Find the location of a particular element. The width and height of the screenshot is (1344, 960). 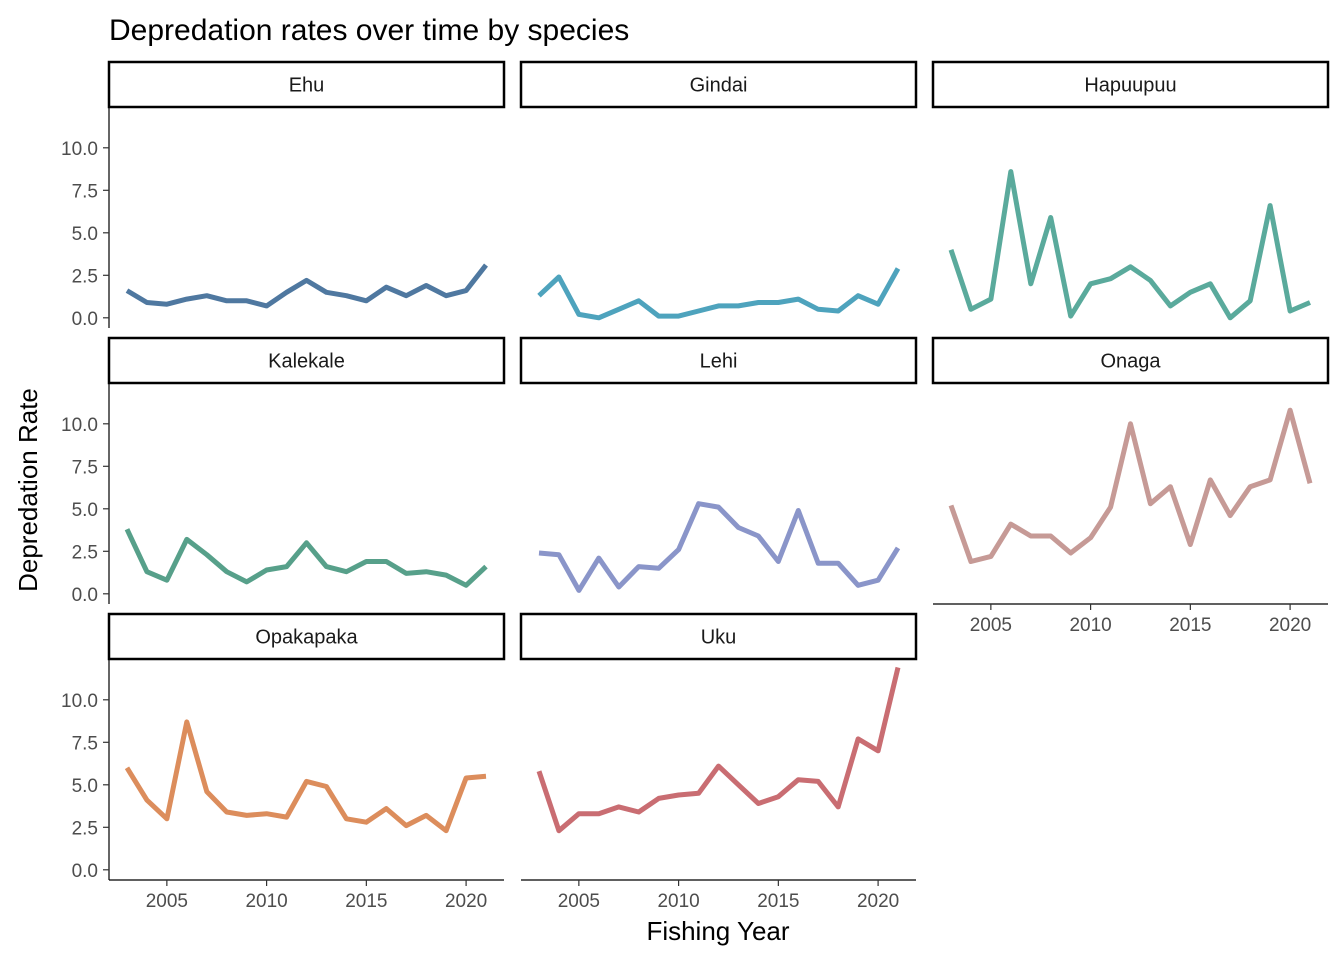

series-line-gindai is located at coordinates (719, 294).